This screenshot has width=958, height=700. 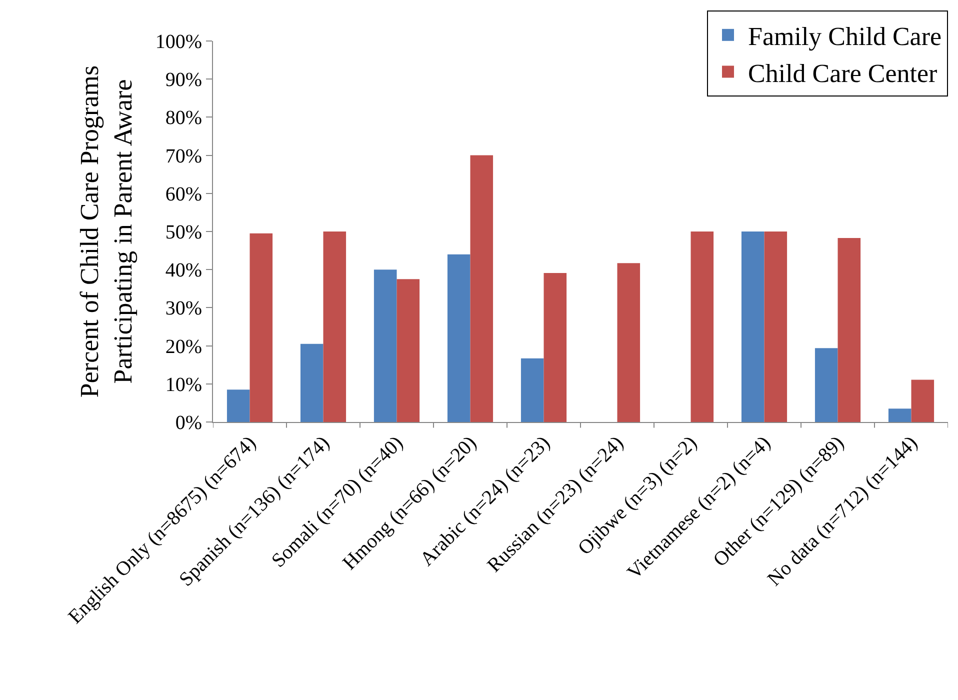 What do you see at coordinates (183, 385) in the screenshot?
I see `y-tick-label: 10%` at bounding box center [183, 385].